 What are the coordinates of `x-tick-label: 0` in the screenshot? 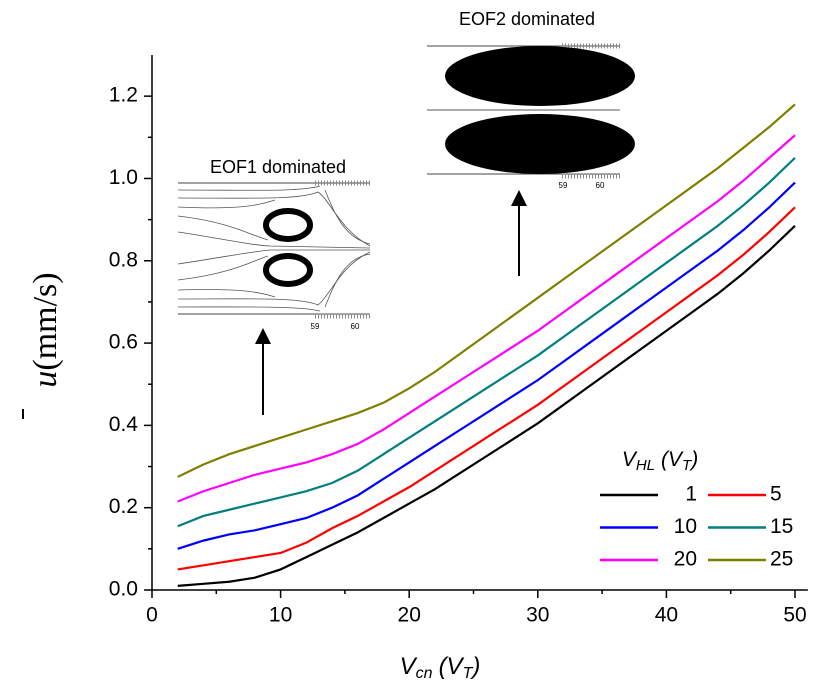 It's located at (152, 615).